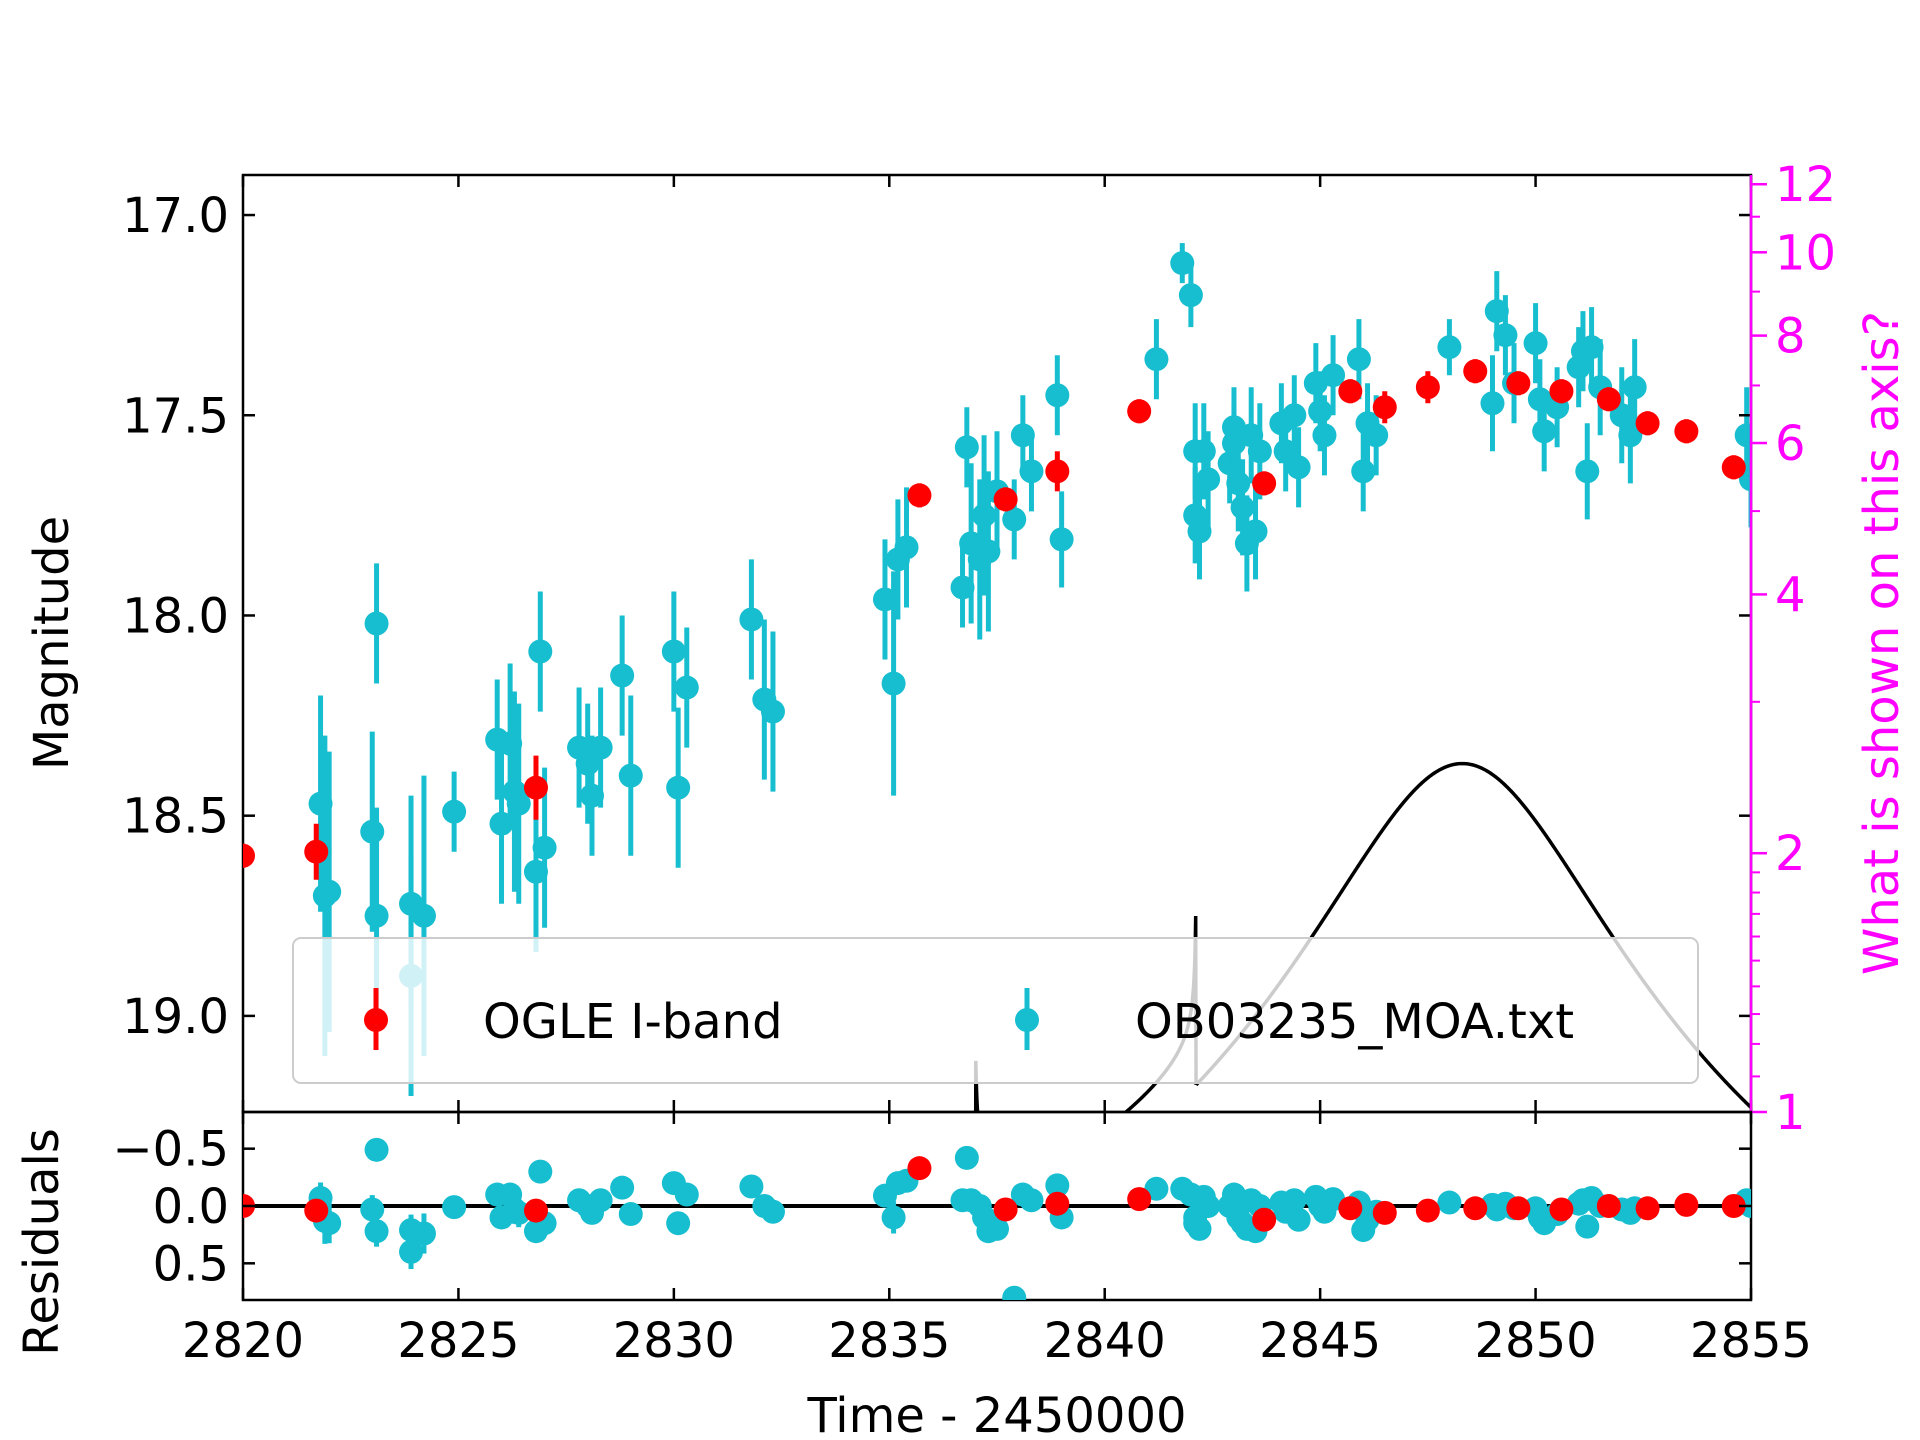  What do you see at coordinates (1105, 1341) in the screenshot?
I see `x-tick-label: 2840` at bounding box center [1105, 1341].